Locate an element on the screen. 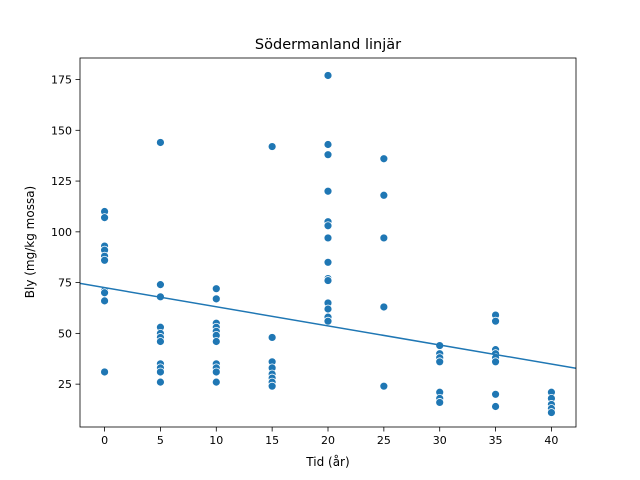 Image resolution: width=640 pixels, height=480 pixels. x-tick-label: 10 is located at coordinates (216, 440).